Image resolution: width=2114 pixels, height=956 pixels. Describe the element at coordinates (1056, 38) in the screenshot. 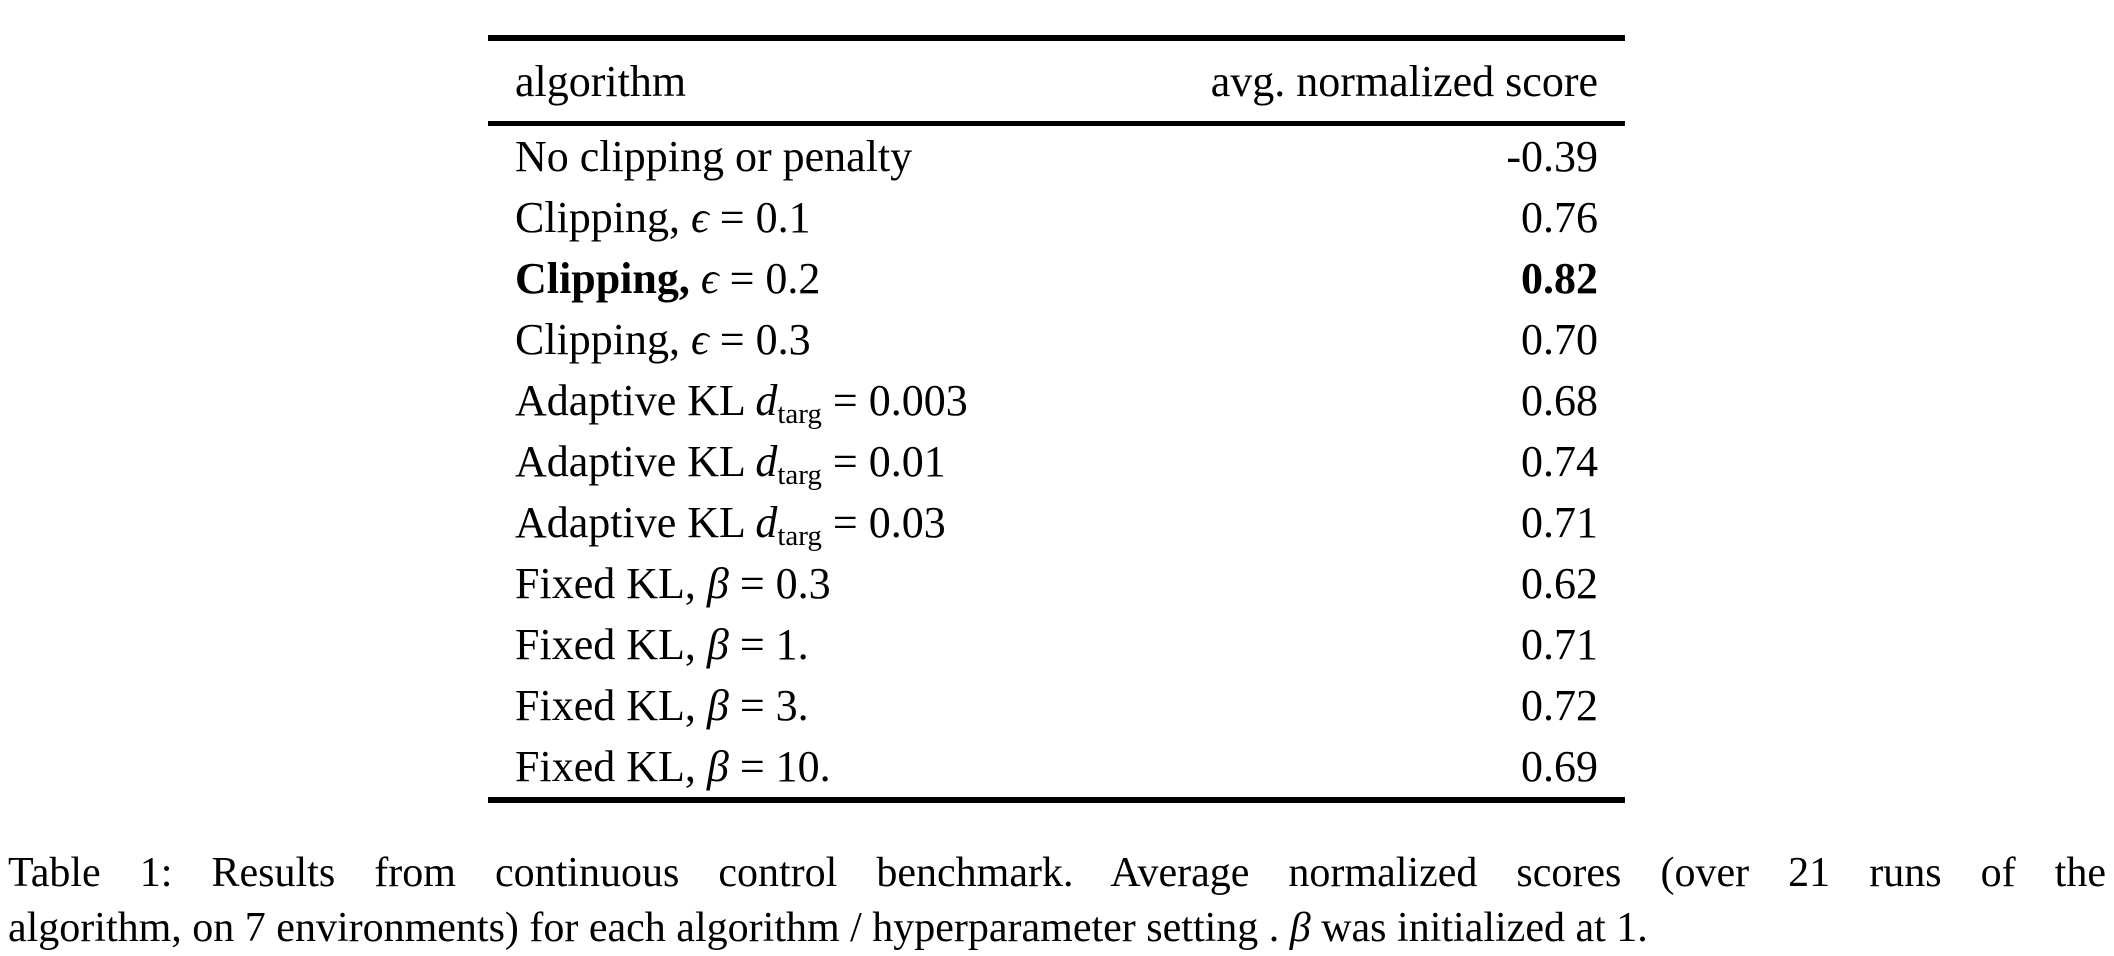

I see `table-top-rule` at that location.